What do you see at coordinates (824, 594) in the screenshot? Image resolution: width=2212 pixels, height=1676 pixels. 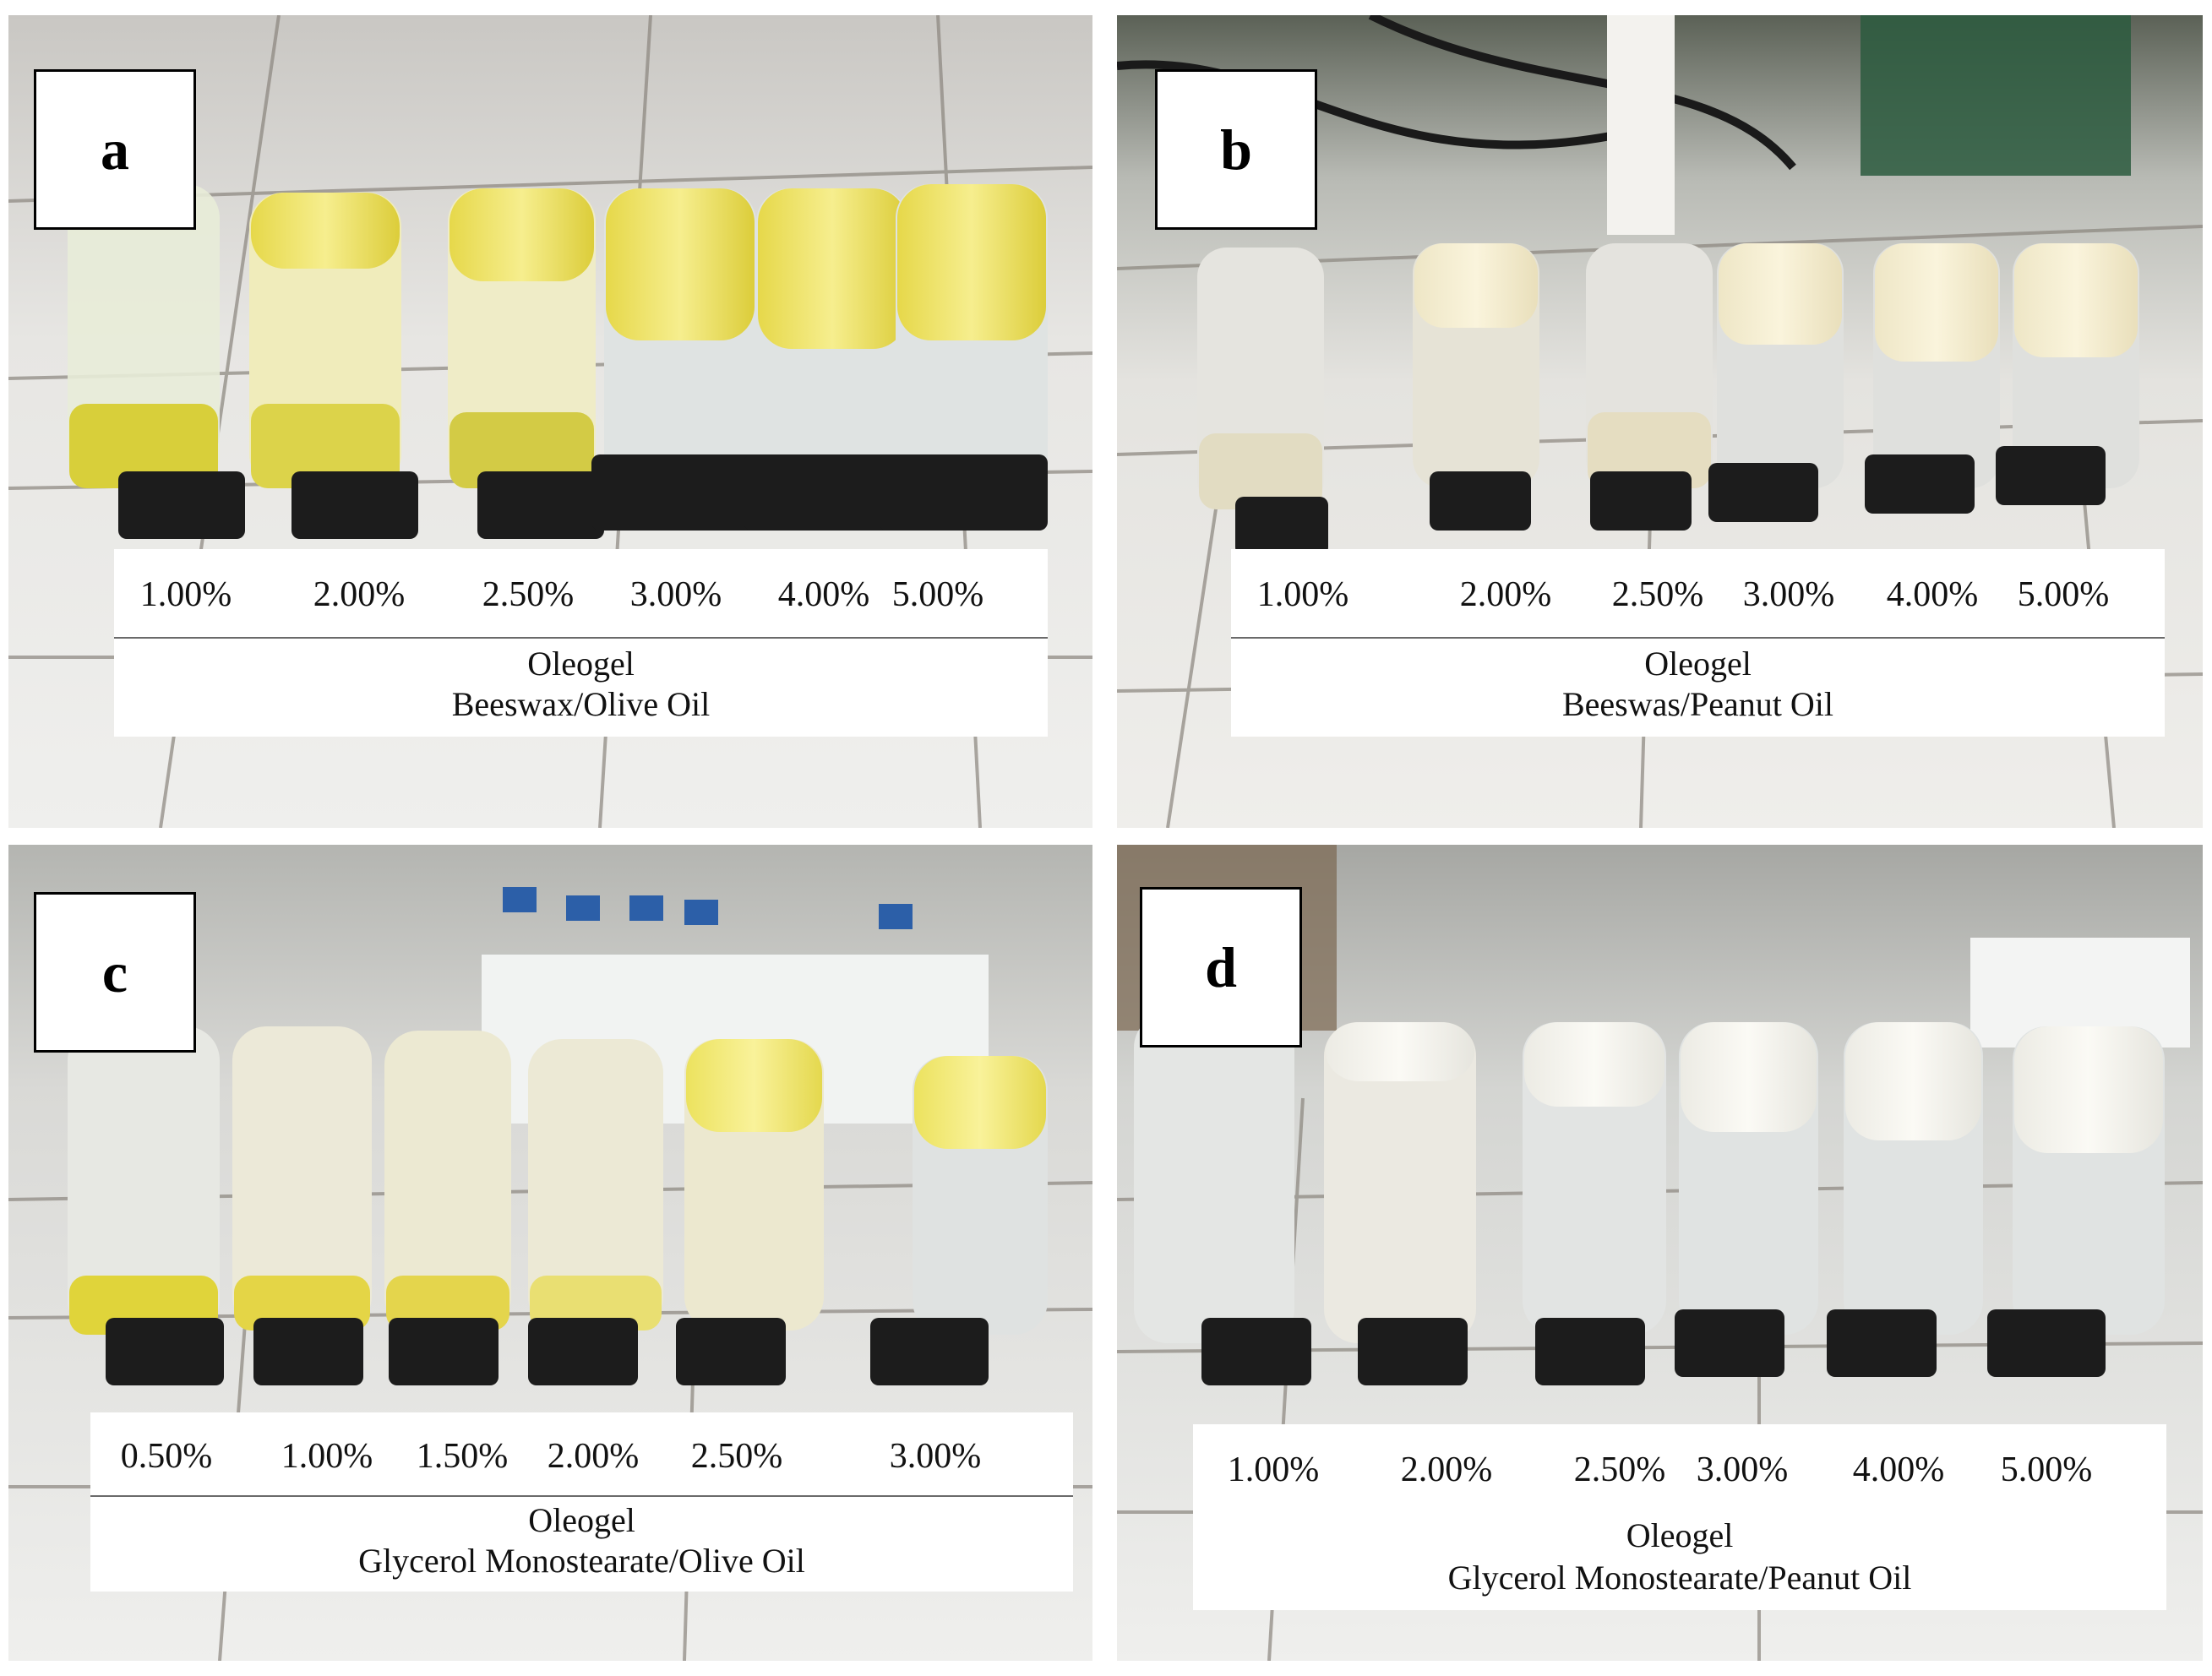 I see `panel-a-percent-5: 4.00%` at bounding box center [824, 594].